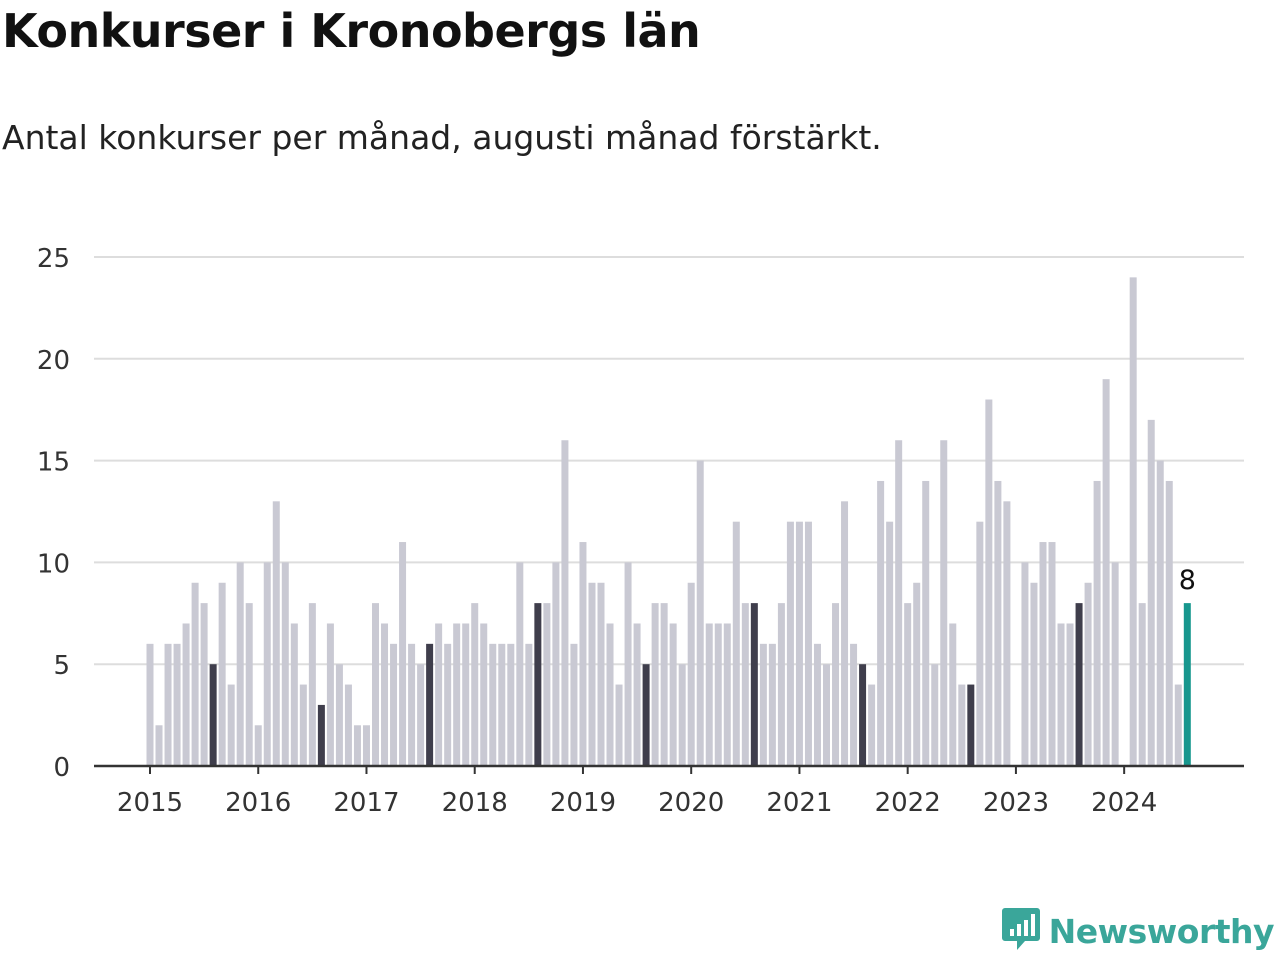  Describe the element at coordinates (61, 768) in the screenshot. I see `y-tick-label: 0` at that location.